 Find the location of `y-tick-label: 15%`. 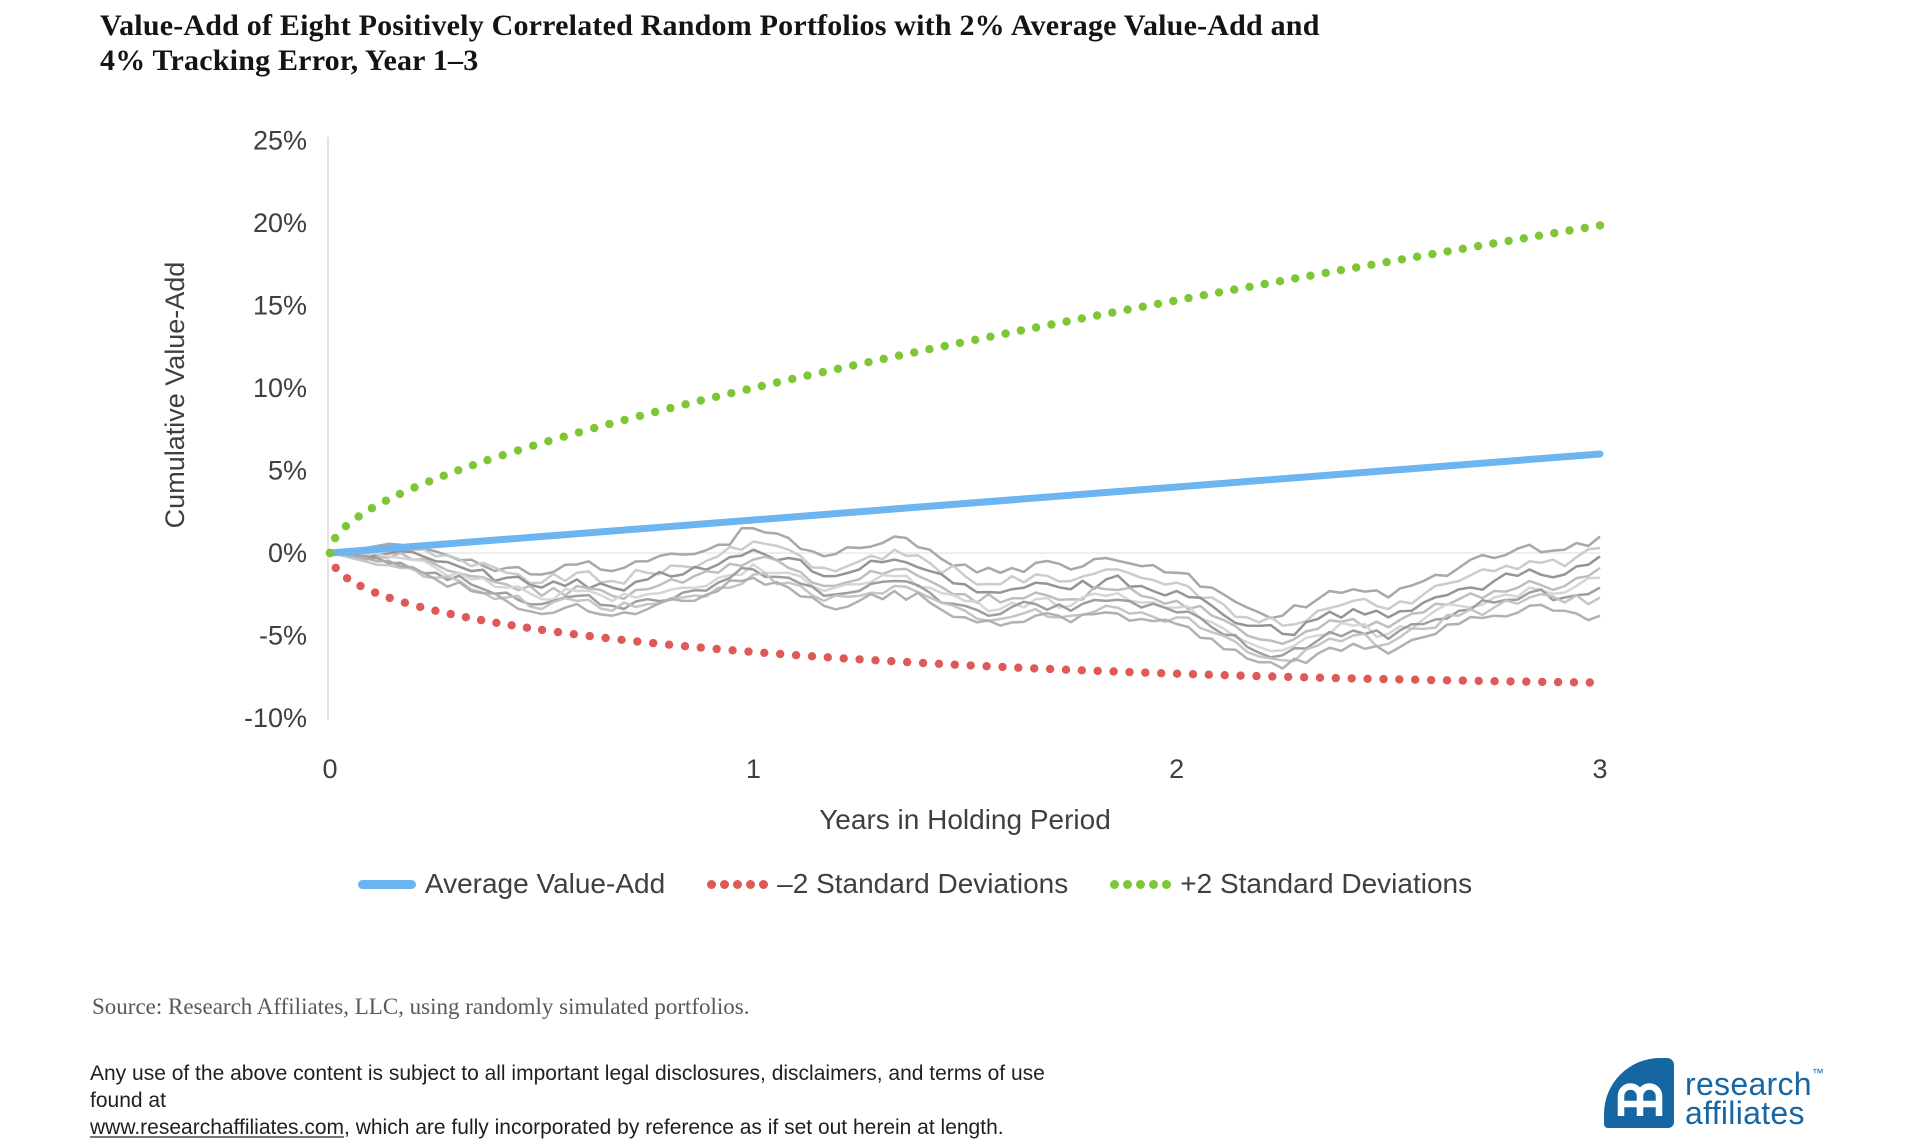

y-tick-label: 15% is located at coordinates (280, 306).